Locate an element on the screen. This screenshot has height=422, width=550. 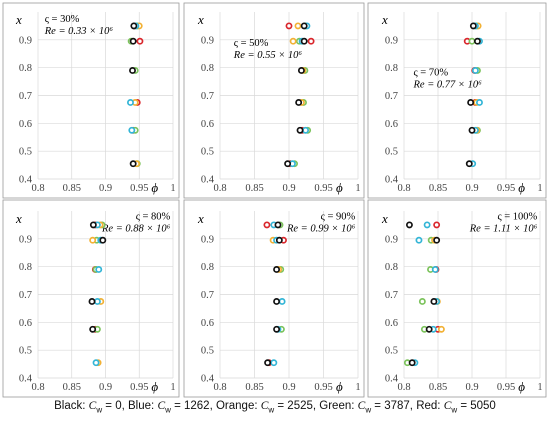
porosity-annotation: ς = 70% is located at coordinates (431, 72).